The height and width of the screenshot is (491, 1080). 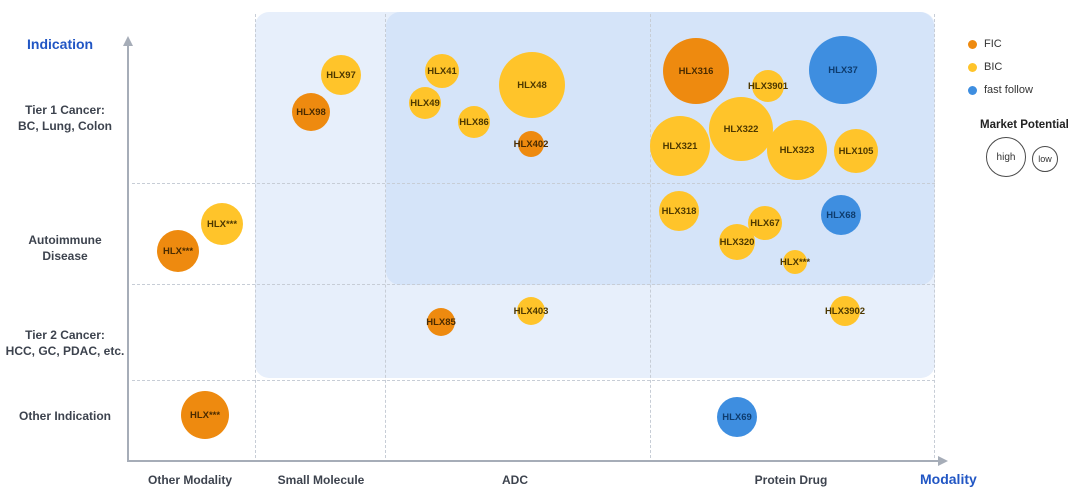 I want to click on legend-item-fast-follow: fast follow, so click(x=1000, y=90).